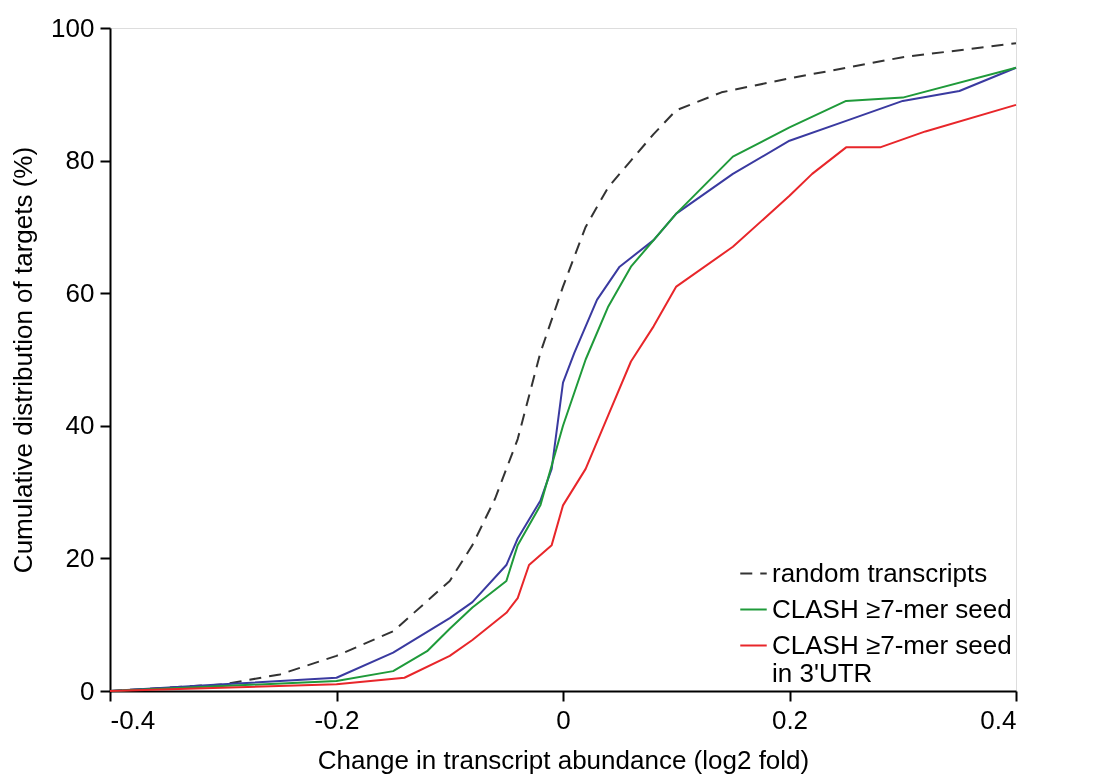 The image size is (1097, 778). Describe the element at coordinates (563, 759) in the screenshot. I see `x-axis-title: Change in transcript abundance (log2 fold)` at that location.